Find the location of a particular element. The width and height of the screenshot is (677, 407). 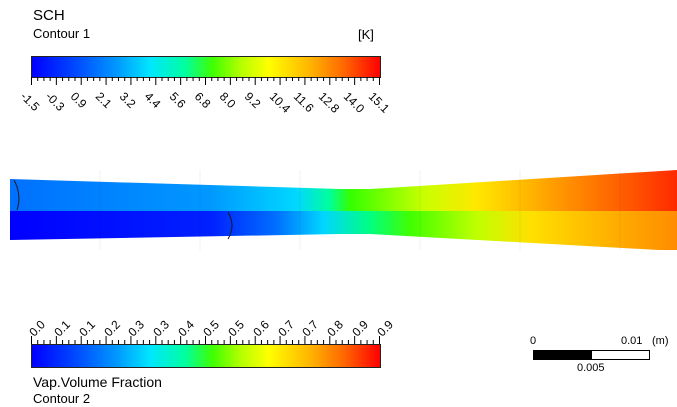

tick-label: -0.3 is located at coordinates (55, 101).